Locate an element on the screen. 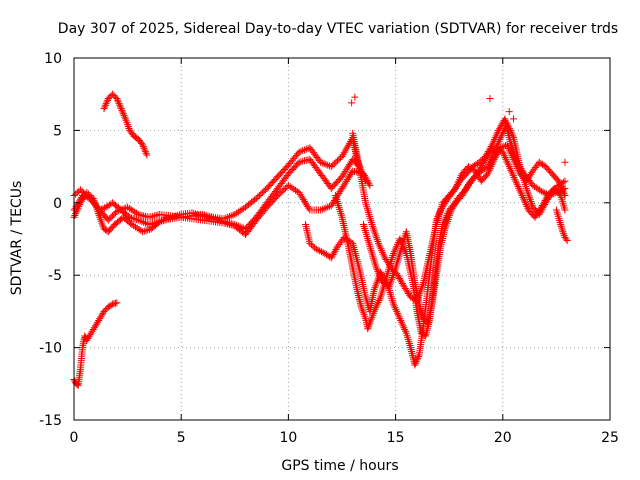  series-track-c is located at coordinates (222, 203).